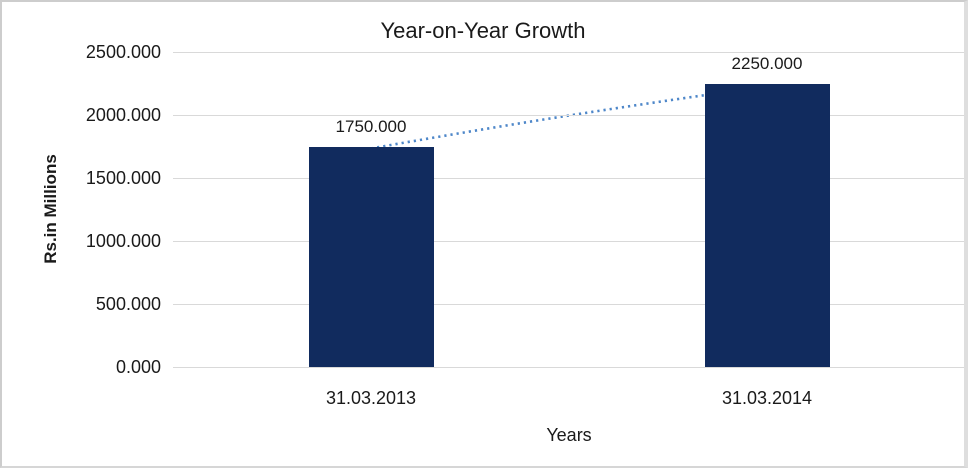 This screenshot has width=968, height=468. I want to click on y-tick-label: 1000.000, so click(123, 241).